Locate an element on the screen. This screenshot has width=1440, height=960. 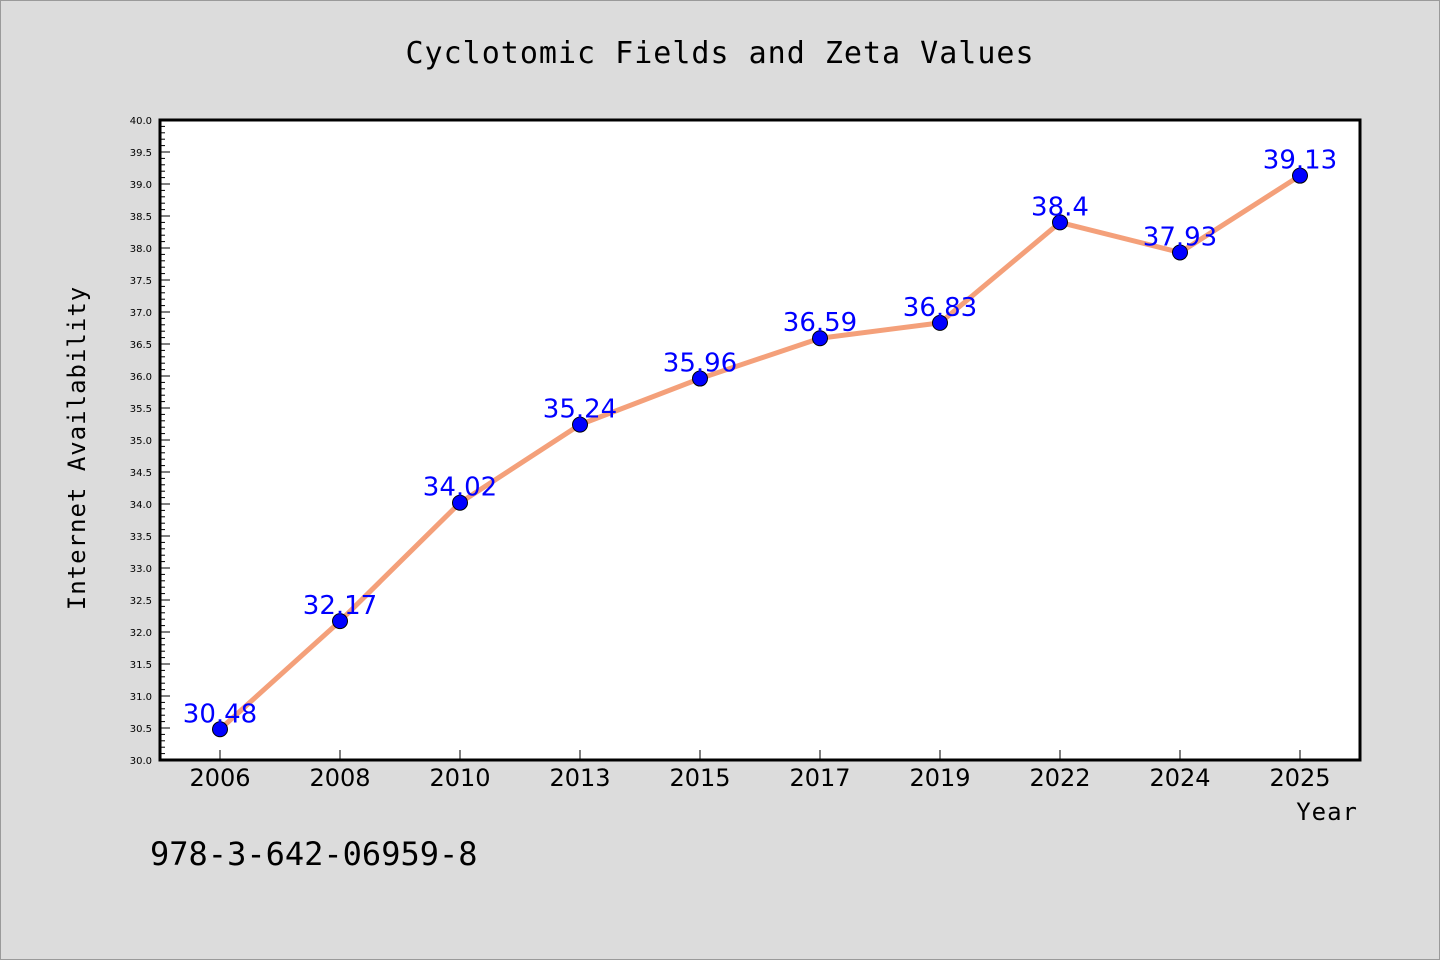
y-tick-label: 32.0 is located at coordinates (141, 633).